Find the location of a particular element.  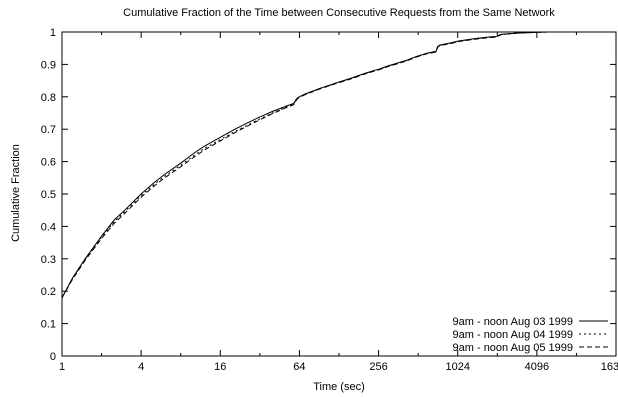

y-tick-label: 0.7 is located at coordinates (48, 130).